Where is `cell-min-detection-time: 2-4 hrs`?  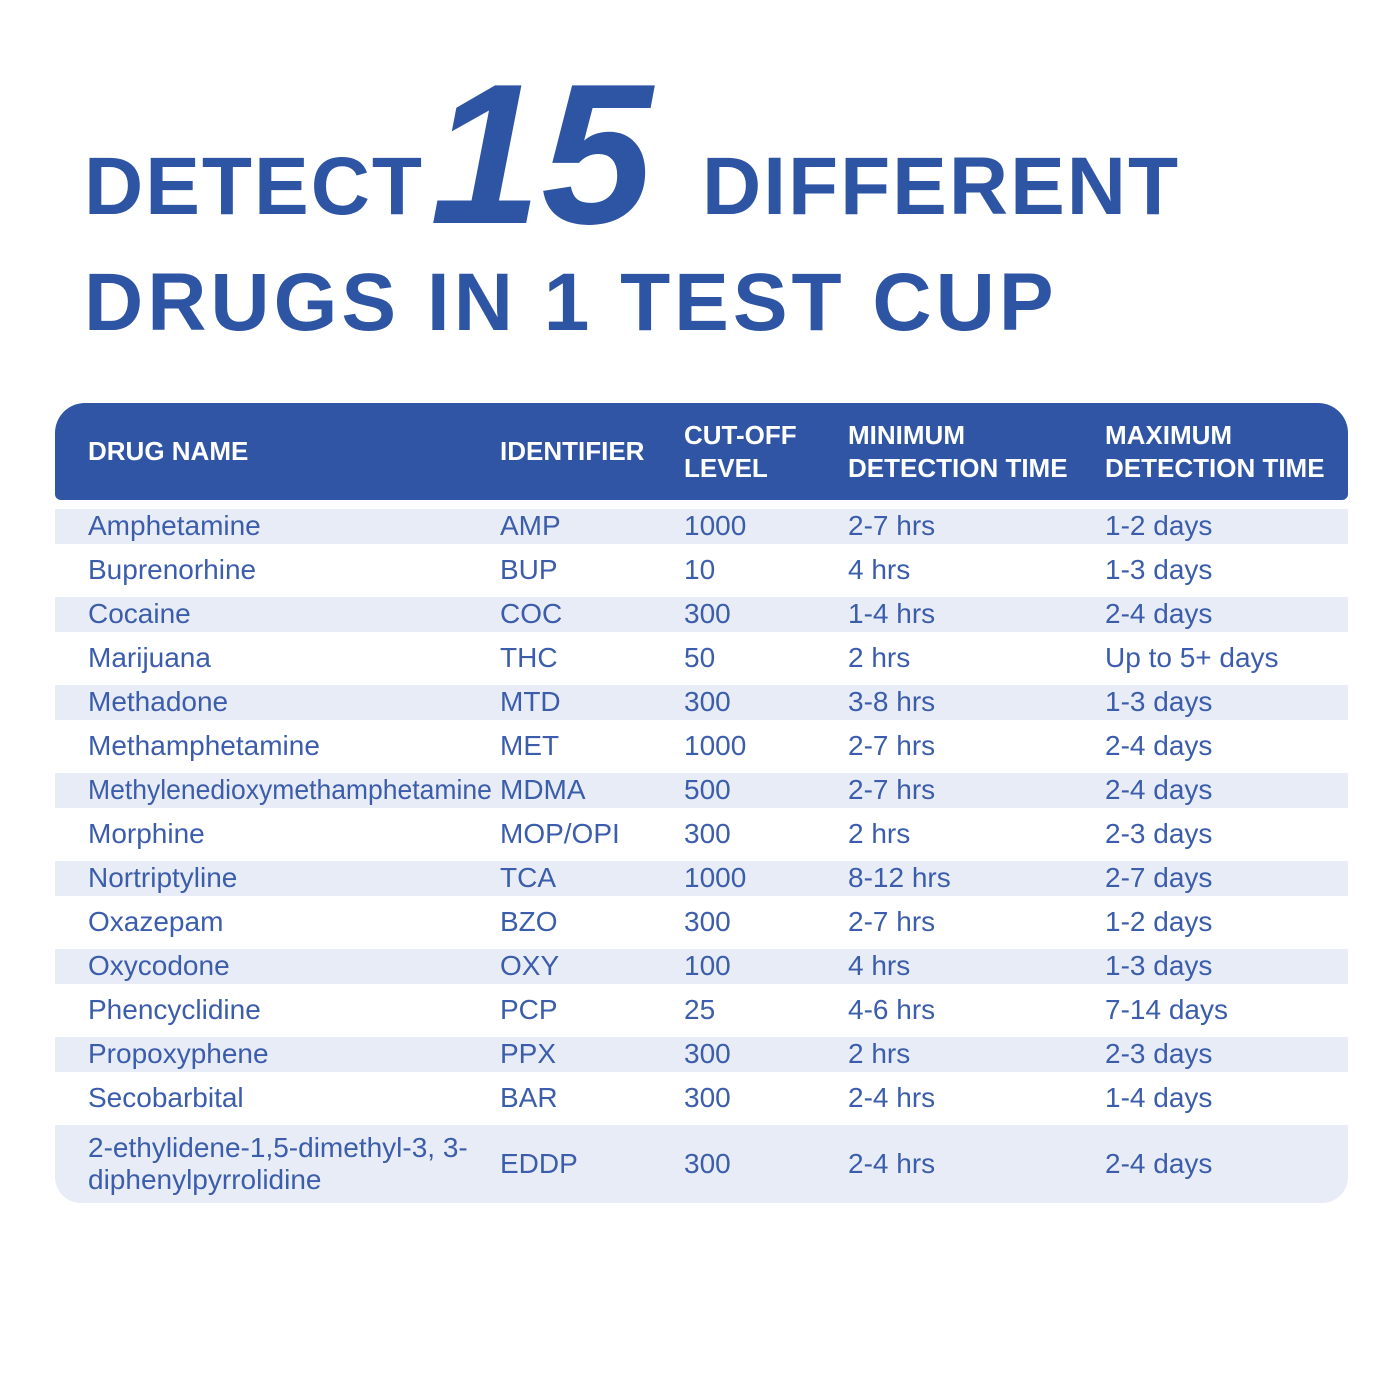
cell-min-detection-time: 2-4 hrs is located at coordinates (892, 1163).